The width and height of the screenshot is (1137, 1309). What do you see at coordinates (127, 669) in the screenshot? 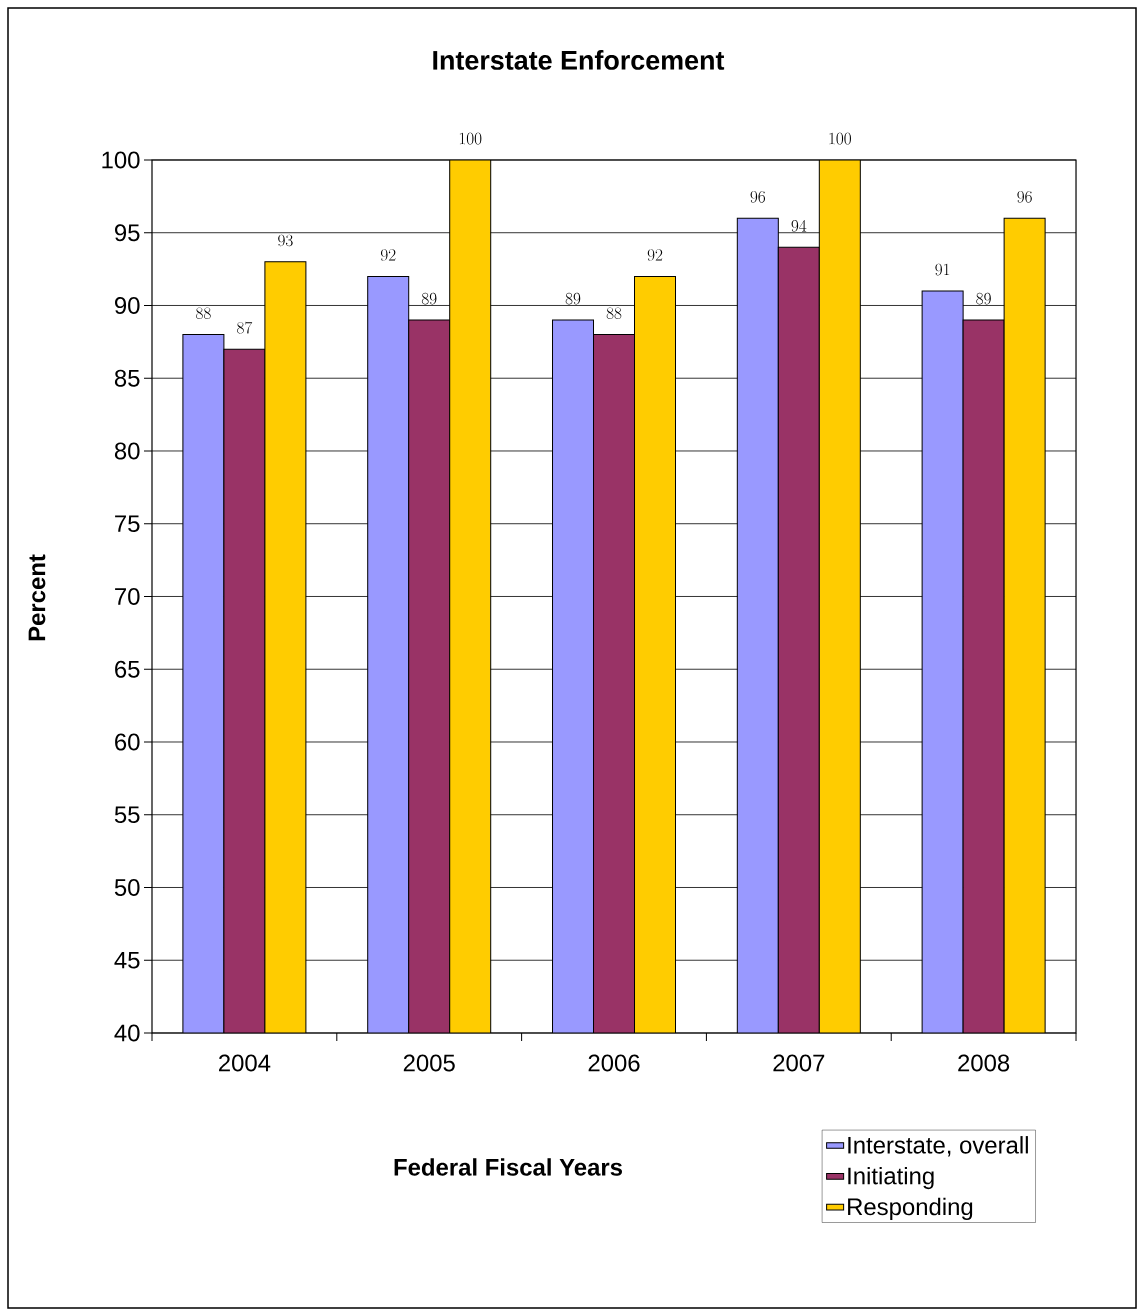
I see `y-tick-label: 65` at bounding box center [127, 669].